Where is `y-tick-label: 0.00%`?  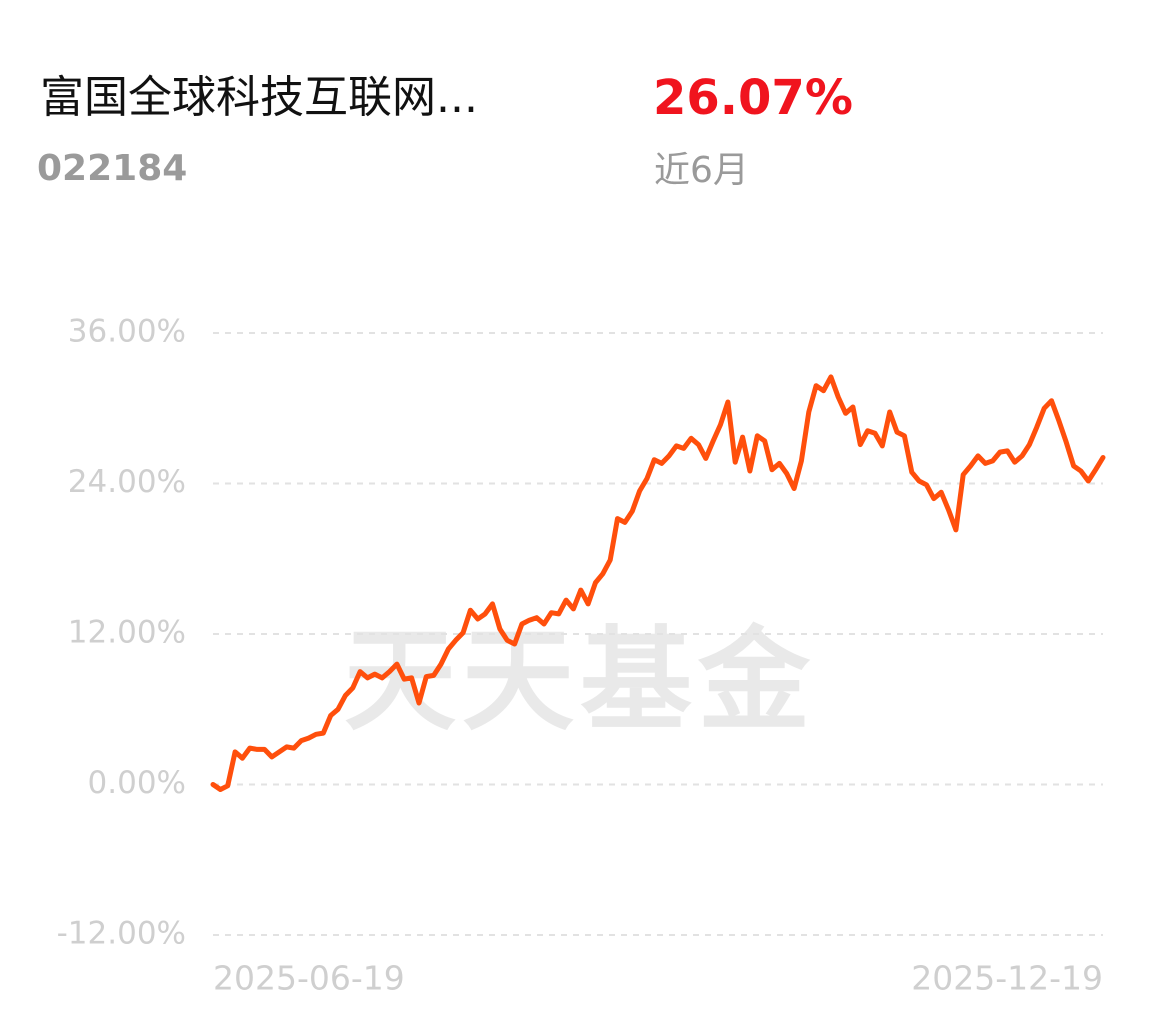 y-tick-label: 0.00% is located at coordinates (137, 783).